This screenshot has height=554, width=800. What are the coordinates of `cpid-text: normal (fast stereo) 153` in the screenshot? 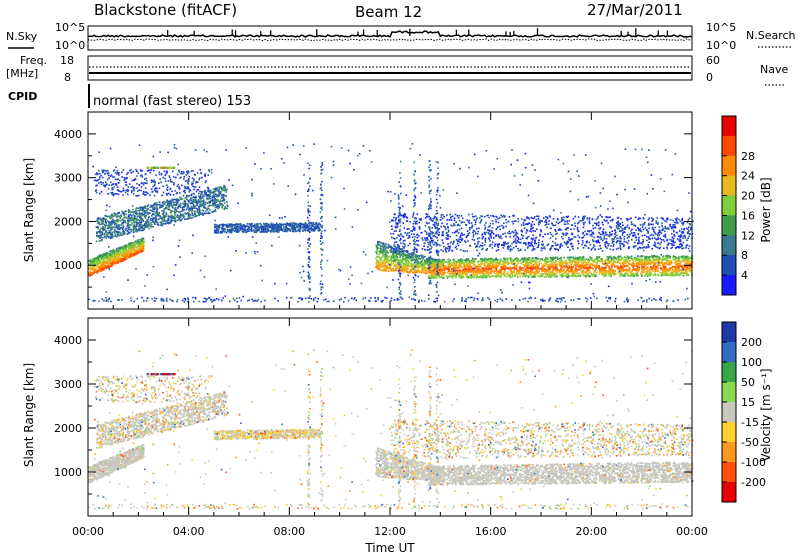 It's located at (172, 101).